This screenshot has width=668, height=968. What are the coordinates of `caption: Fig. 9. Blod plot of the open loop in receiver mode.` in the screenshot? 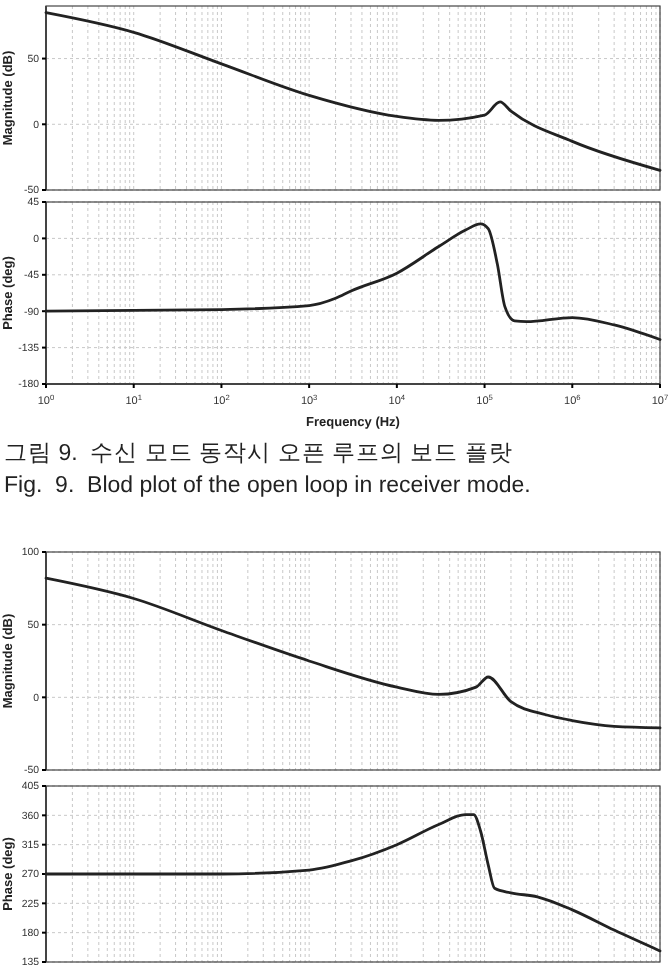 It's located at (267, 486).